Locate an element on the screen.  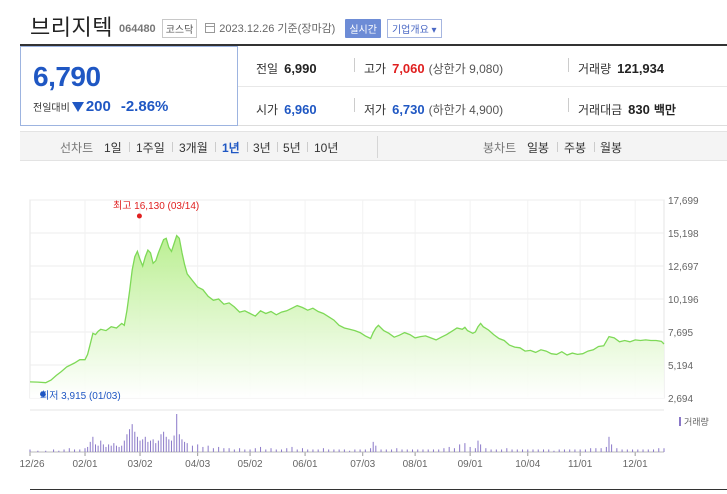
x-tick-label: 03/02 is located at coordinates (140, 464).